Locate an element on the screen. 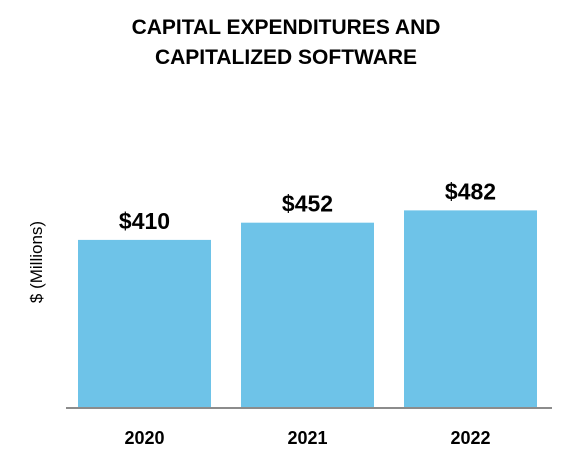 The height and width of the screenshot is (466, 572). value-label-2020: $410 is located at coordinates (144, 221).